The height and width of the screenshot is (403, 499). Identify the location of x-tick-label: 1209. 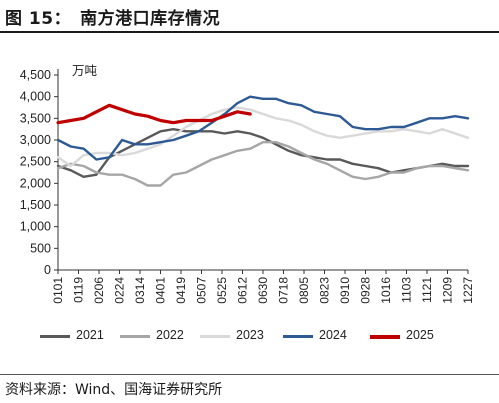
(448, 290).